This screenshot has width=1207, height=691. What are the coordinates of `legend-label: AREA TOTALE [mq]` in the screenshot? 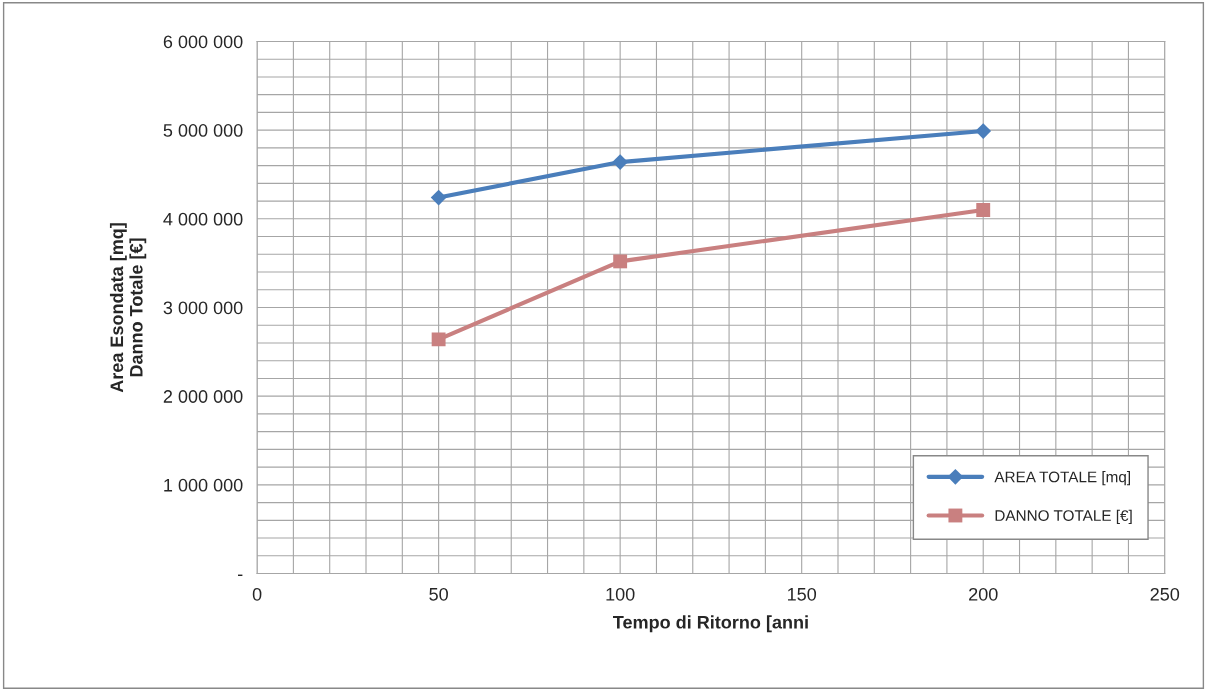 It's located at (1062, 478).